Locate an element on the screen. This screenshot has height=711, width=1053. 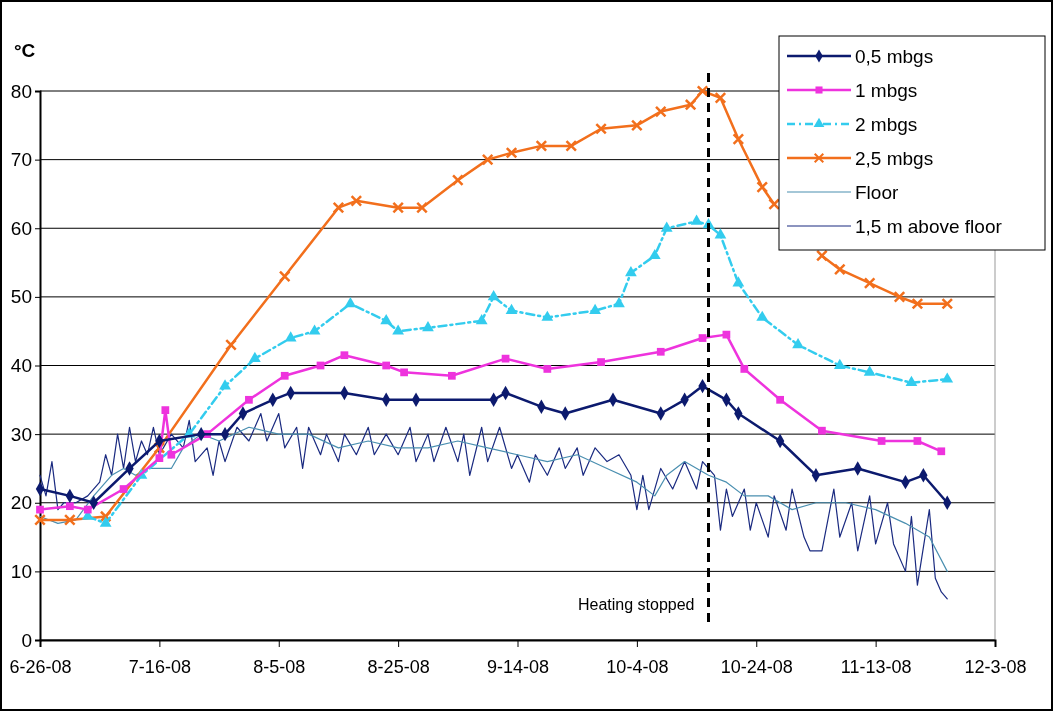
y-axis-title: °C is located at coordinates (25, 50).